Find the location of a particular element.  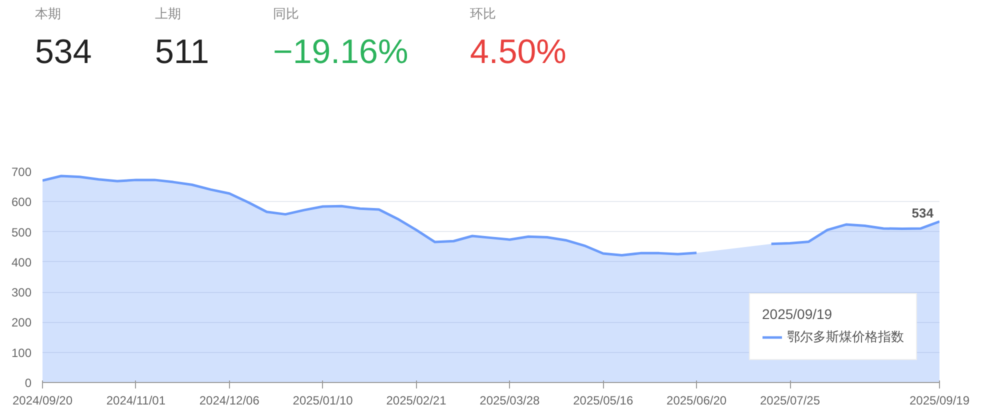

y-tick-label: 700 is located at coordinates (21, 172).